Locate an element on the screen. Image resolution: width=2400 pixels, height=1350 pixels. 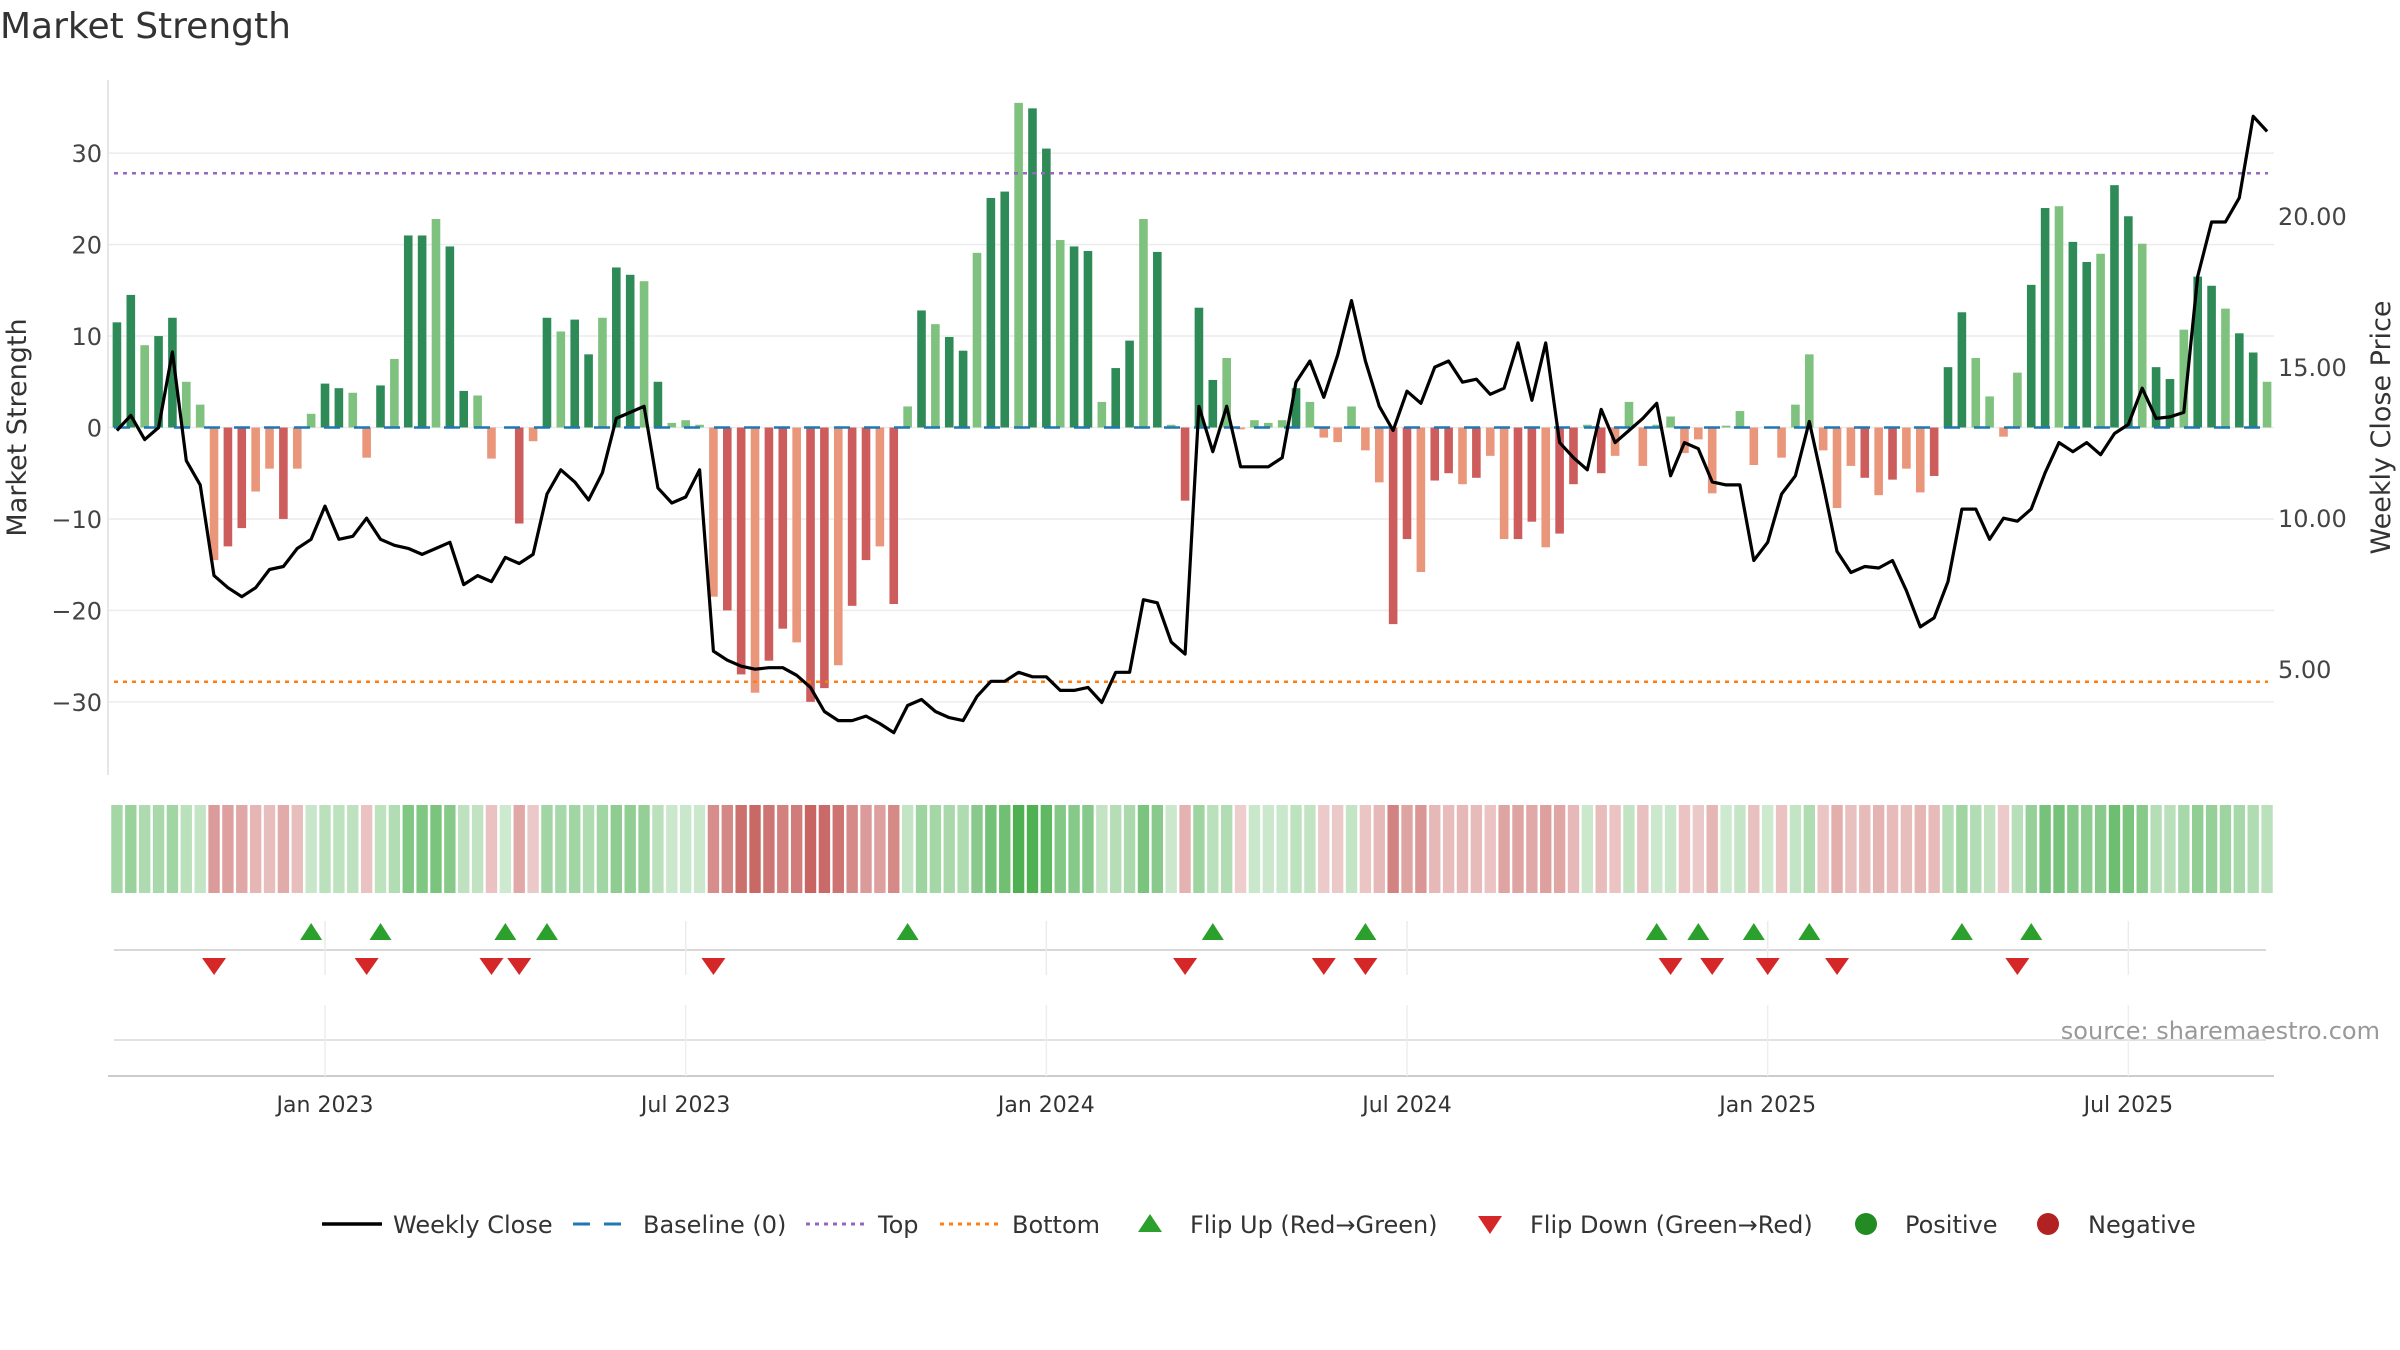
left-tick-label: 0 is located at coordinates (94, 429).